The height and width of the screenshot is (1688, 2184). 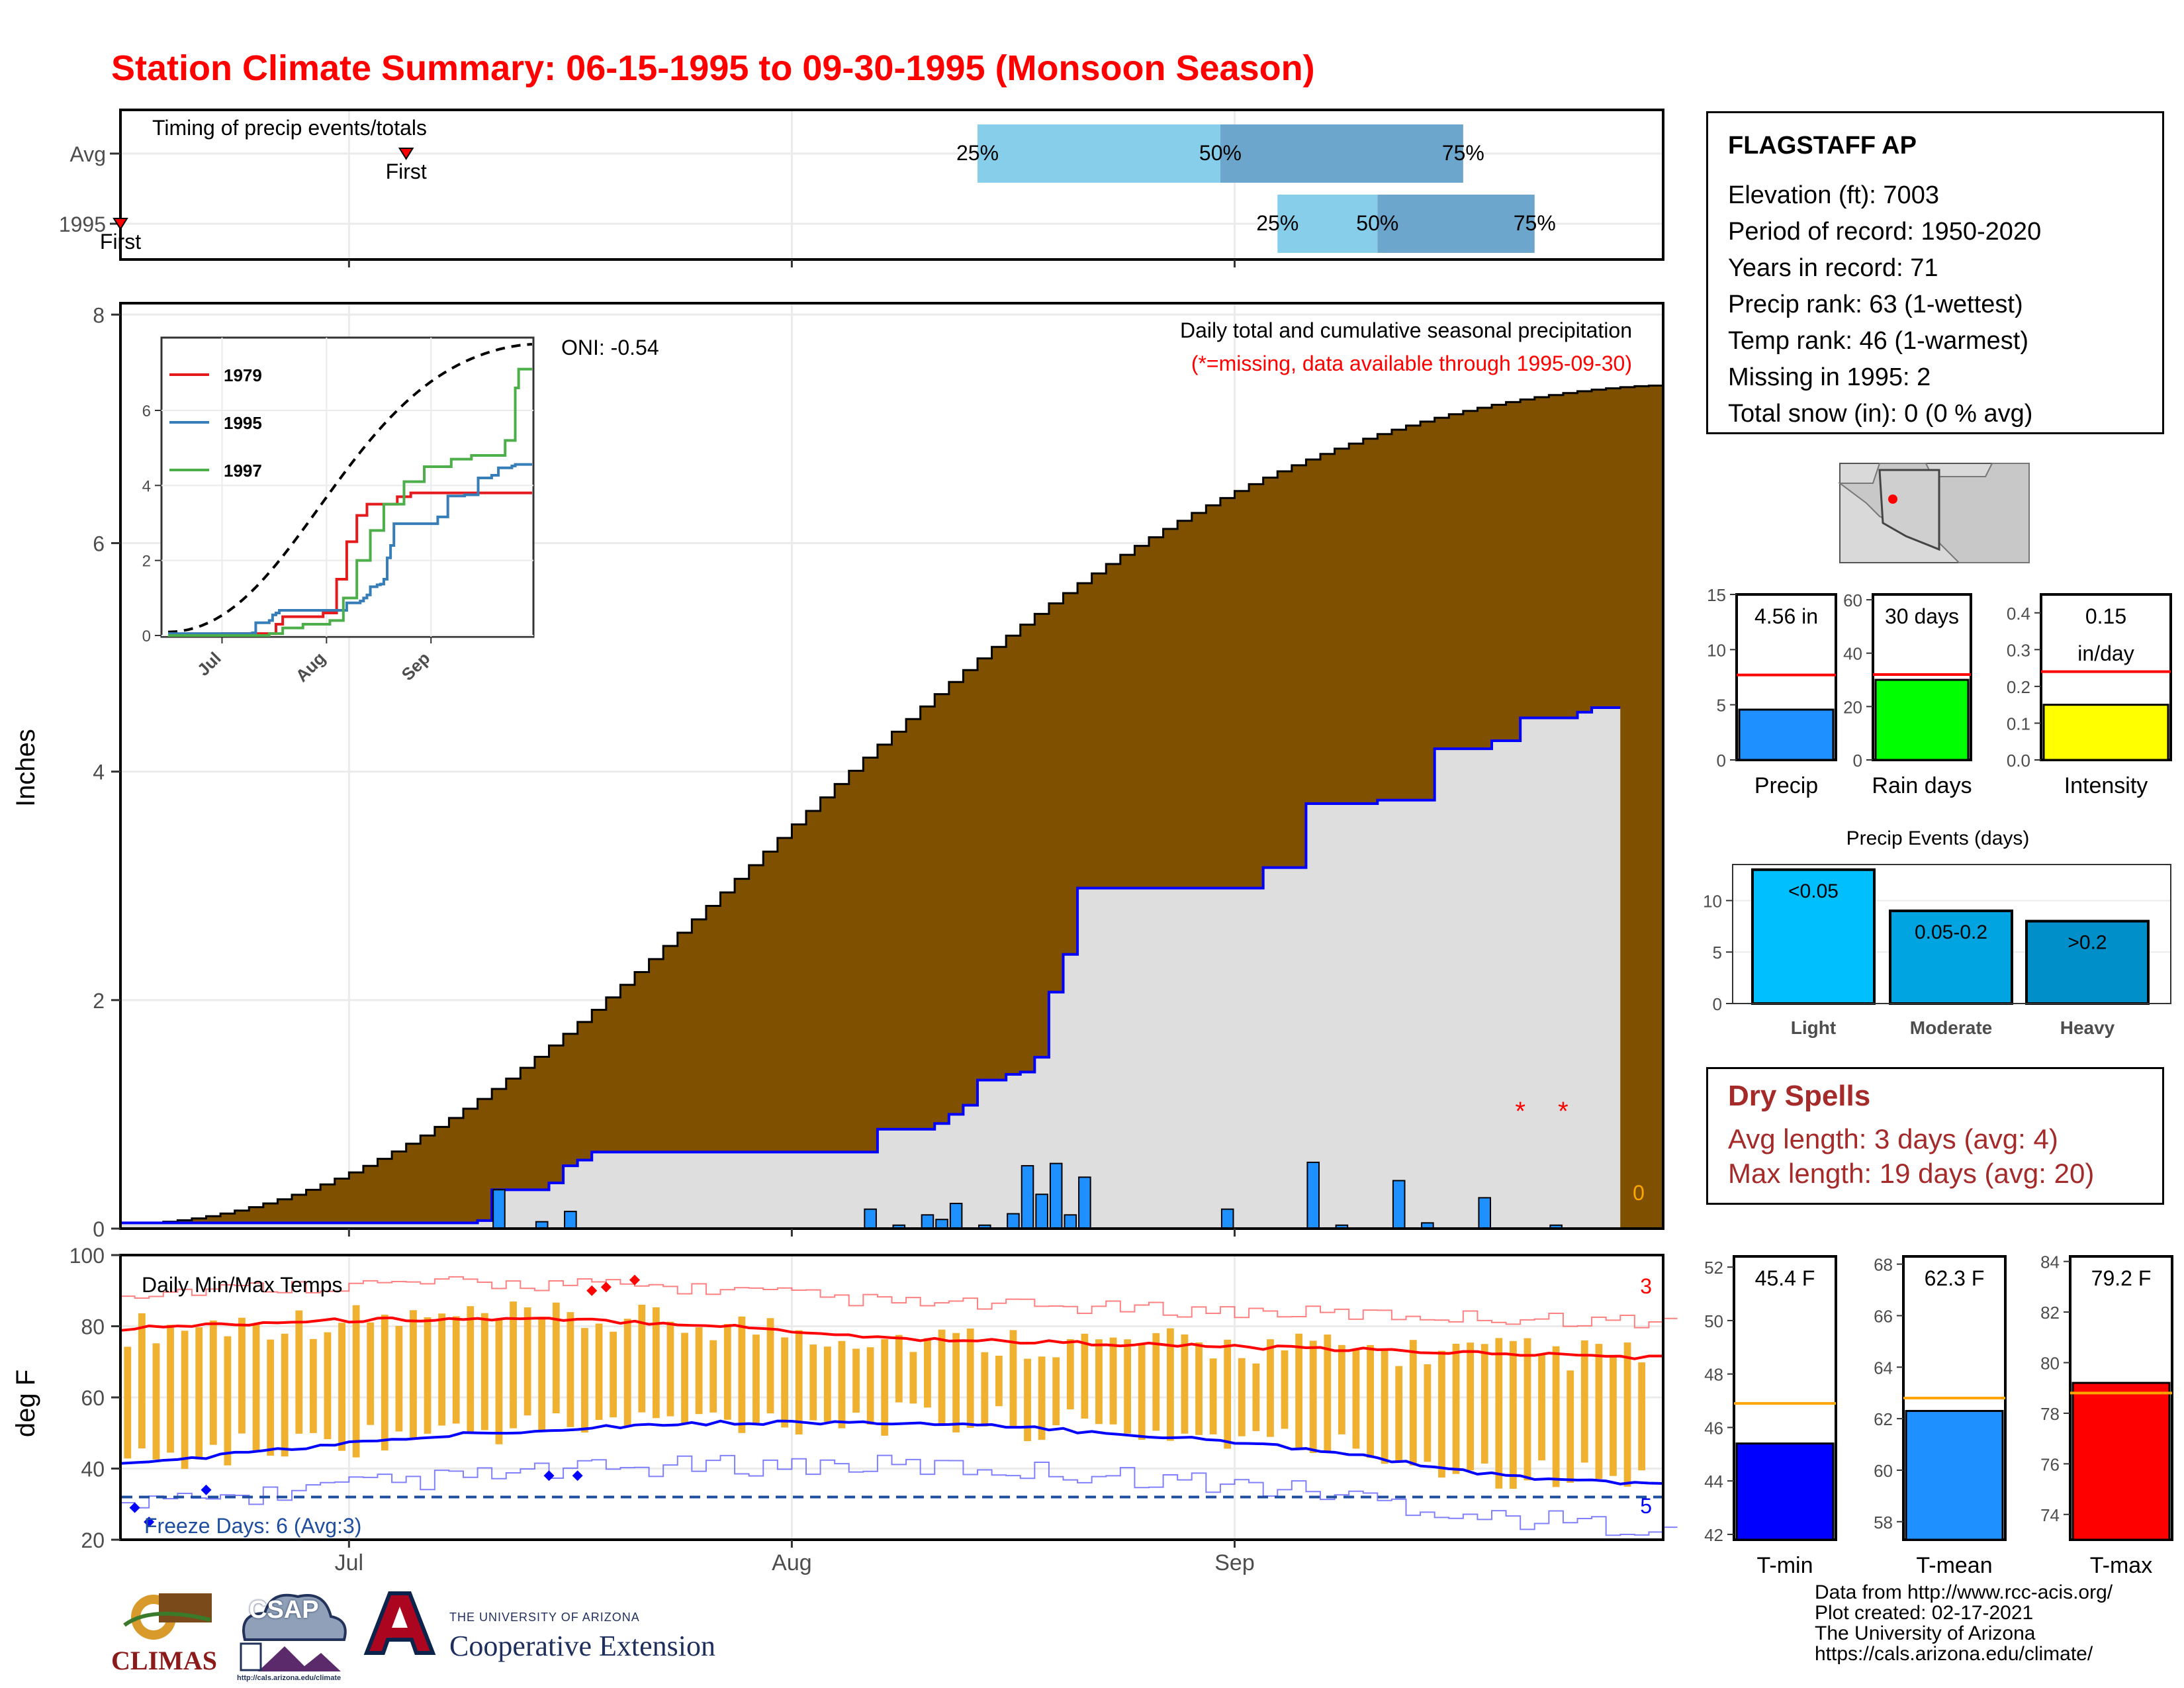 What do you see at coordinates (1535, 223) in the screenshot?
I see `timing-label-75: 75%` at bounding box center [1535, 223].